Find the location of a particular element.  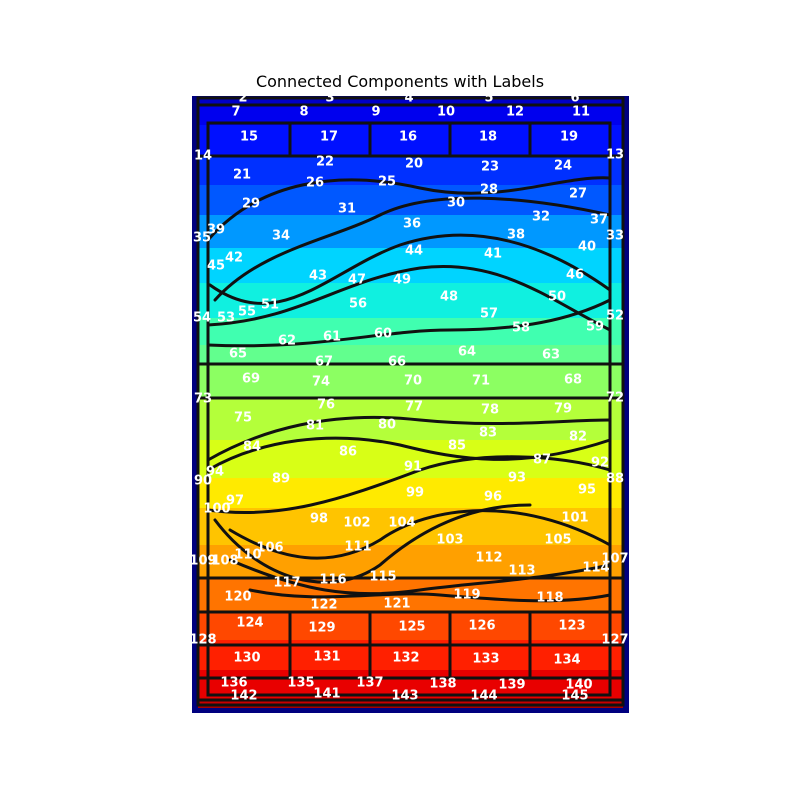

component-label: 131 is located at coordinates (326, 657).